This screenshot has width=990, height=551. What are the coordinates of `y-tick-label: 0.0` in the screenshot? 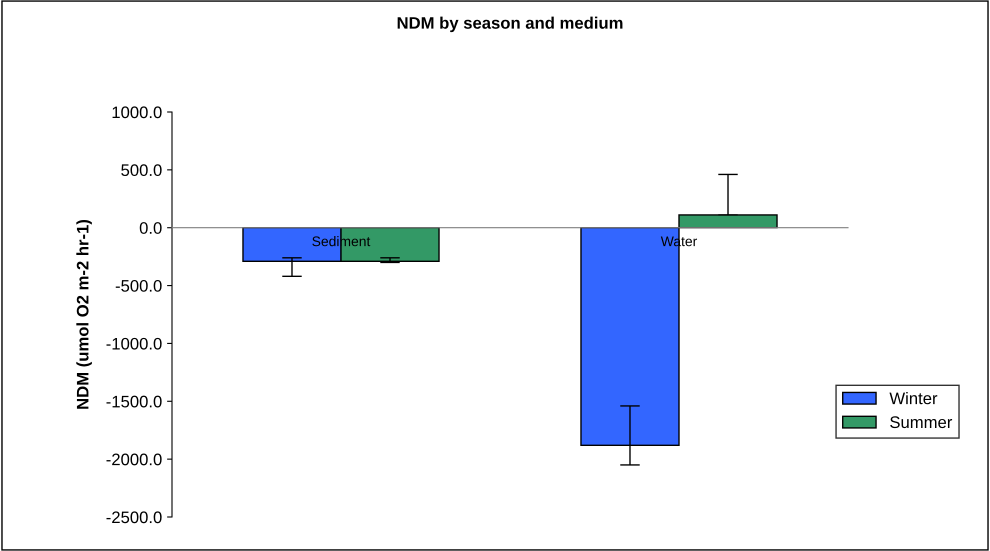 It's located at (151, 228).